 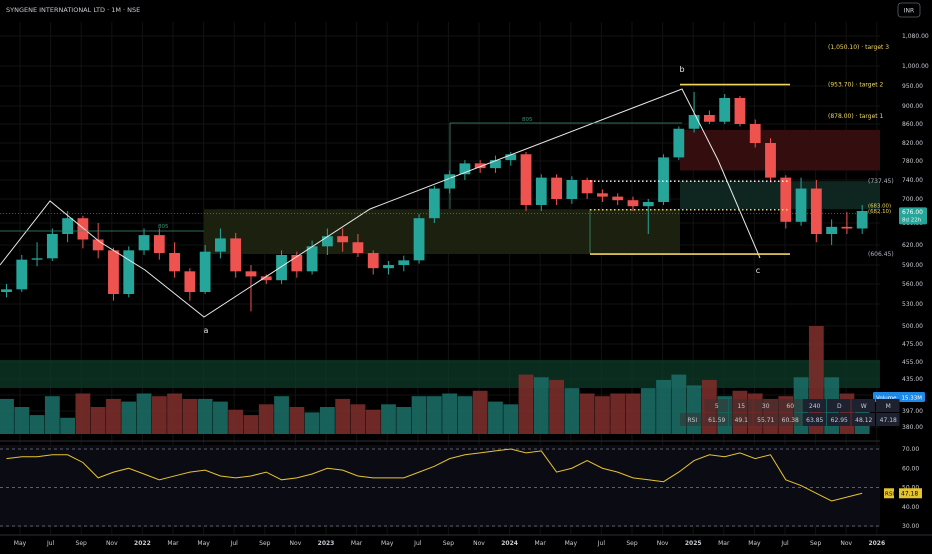 I want to click on table-header: 240, so click(x=815, y=406).